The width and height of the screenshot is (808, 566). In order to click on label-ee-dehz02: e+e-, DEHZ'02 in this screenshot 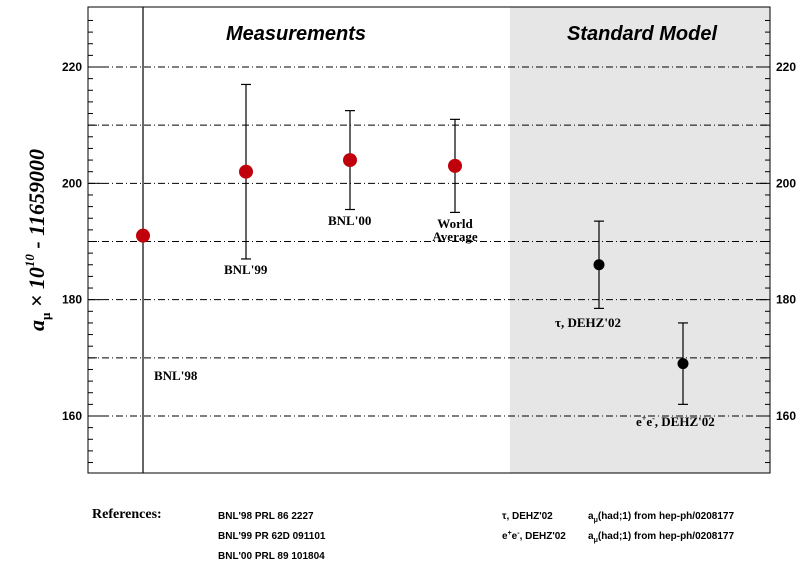, I will do `click(675, 421)`.